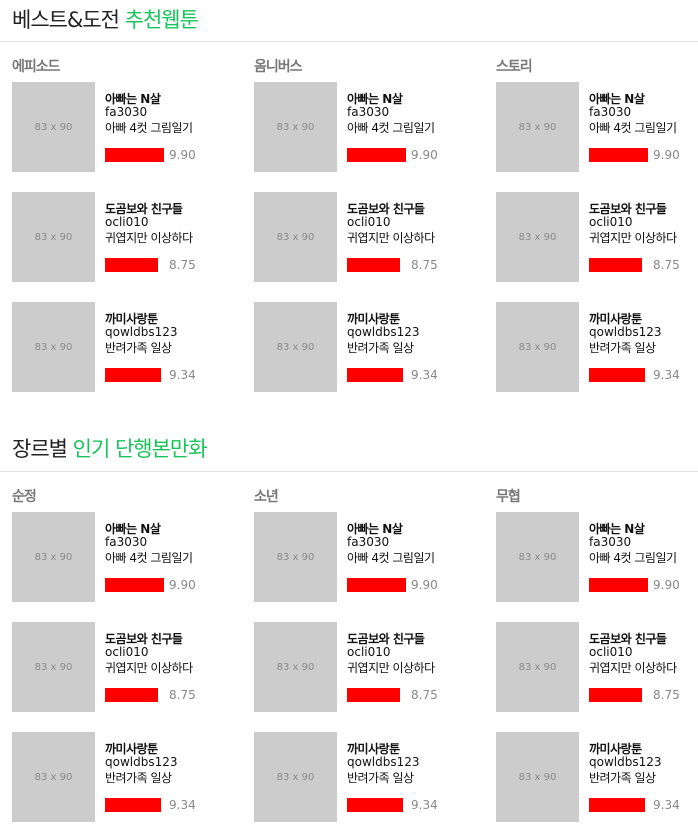  I want to click on column-heading: 에피소드, so click(36, 67).